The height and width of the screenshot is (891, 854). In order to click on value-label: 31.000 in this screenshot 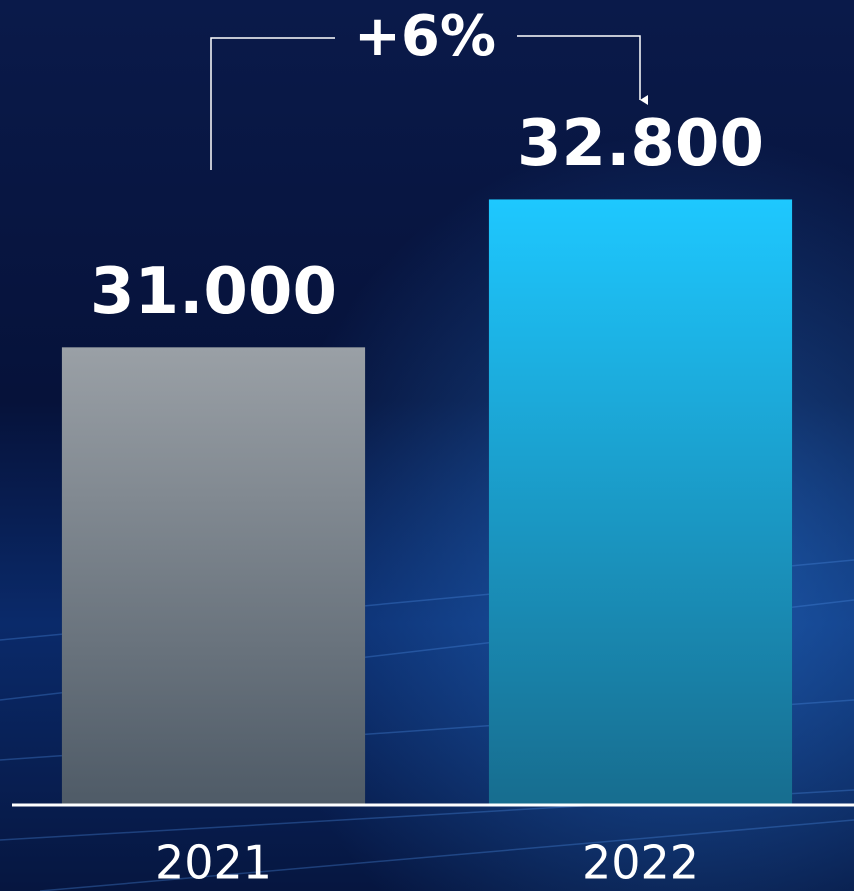, I will do `click(213, 292)`.